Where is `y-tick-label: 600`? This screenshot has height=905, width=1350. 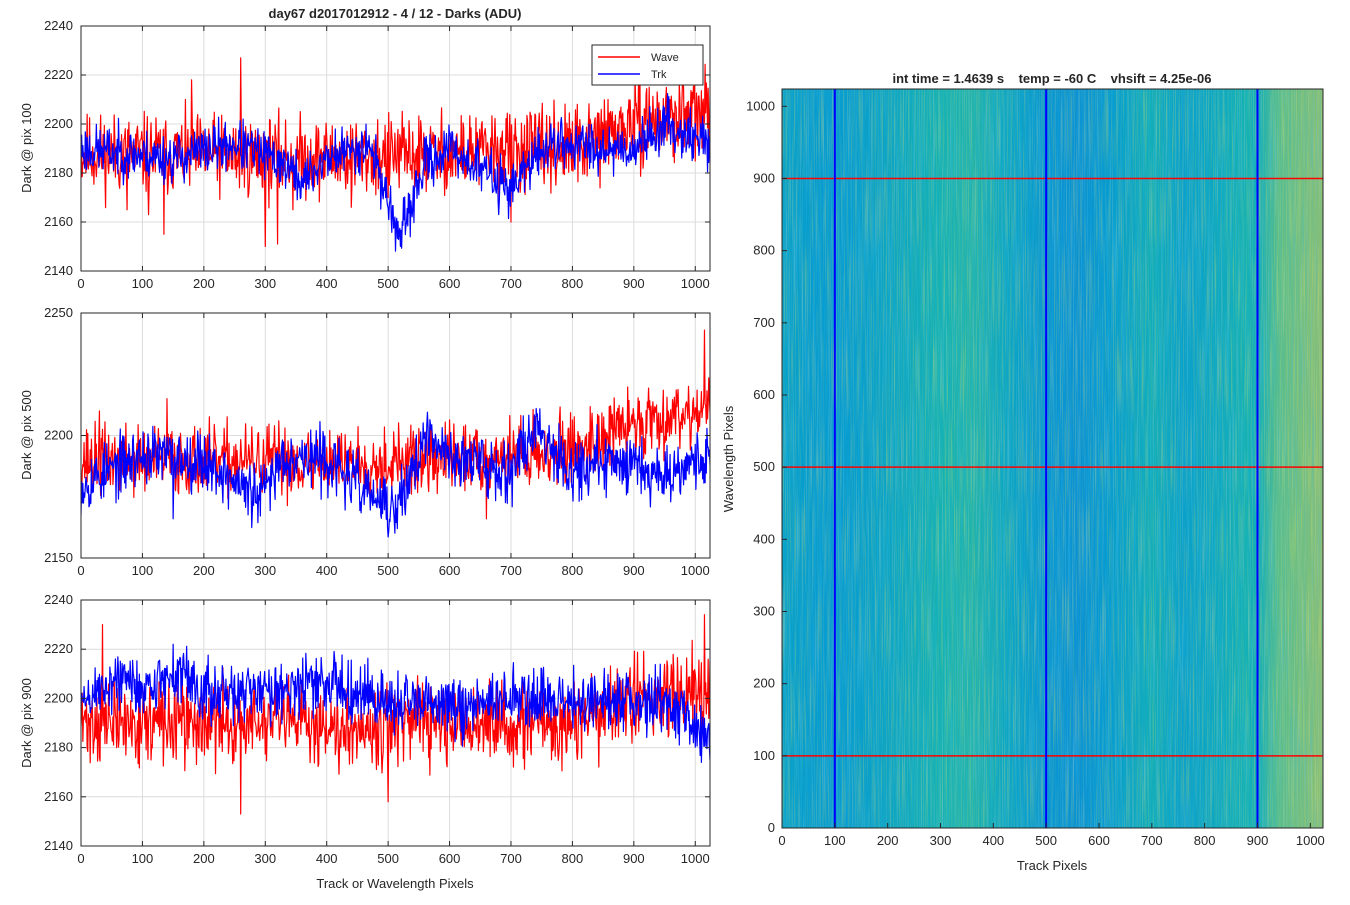 y-tick-label: 600 is located at coordinates (764, 394).